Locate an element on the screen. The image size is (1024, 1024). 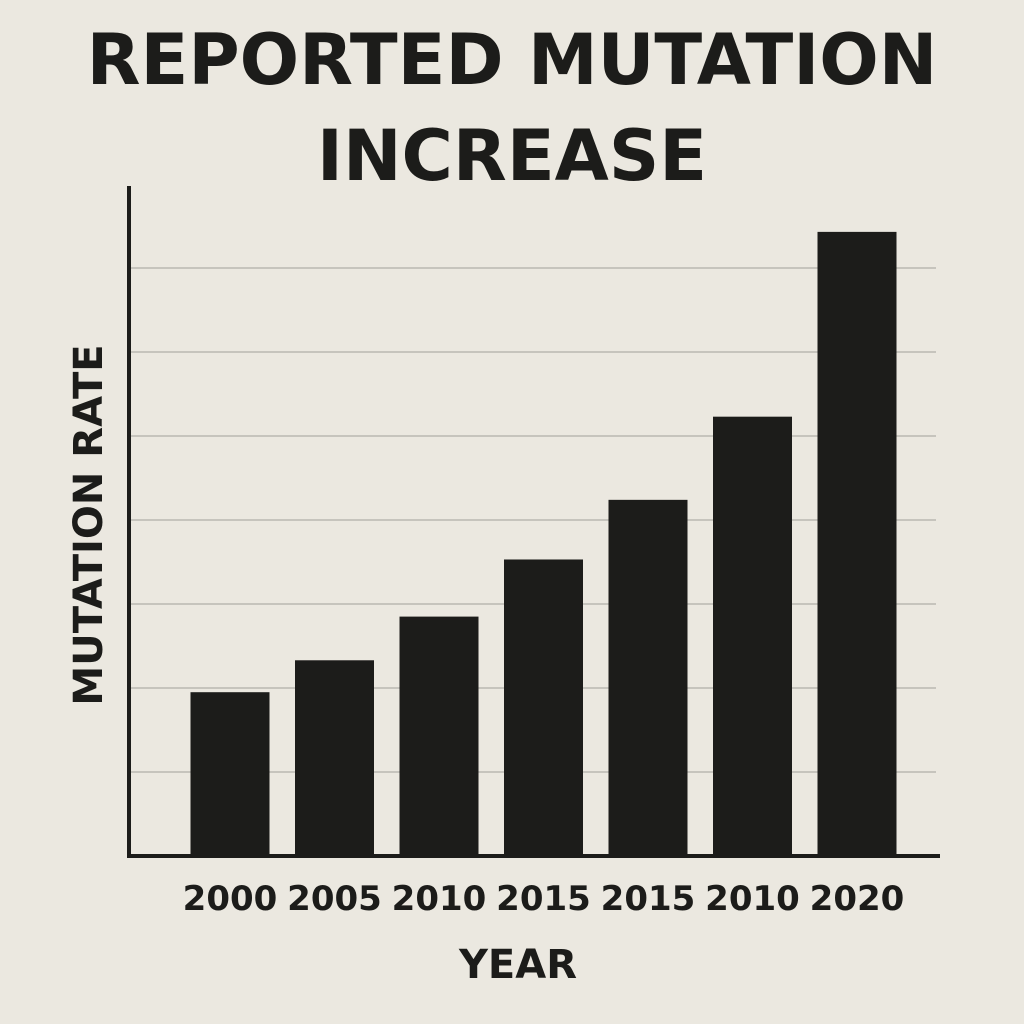
x-tick-label: 2005 is located at coordinates (334, 899).